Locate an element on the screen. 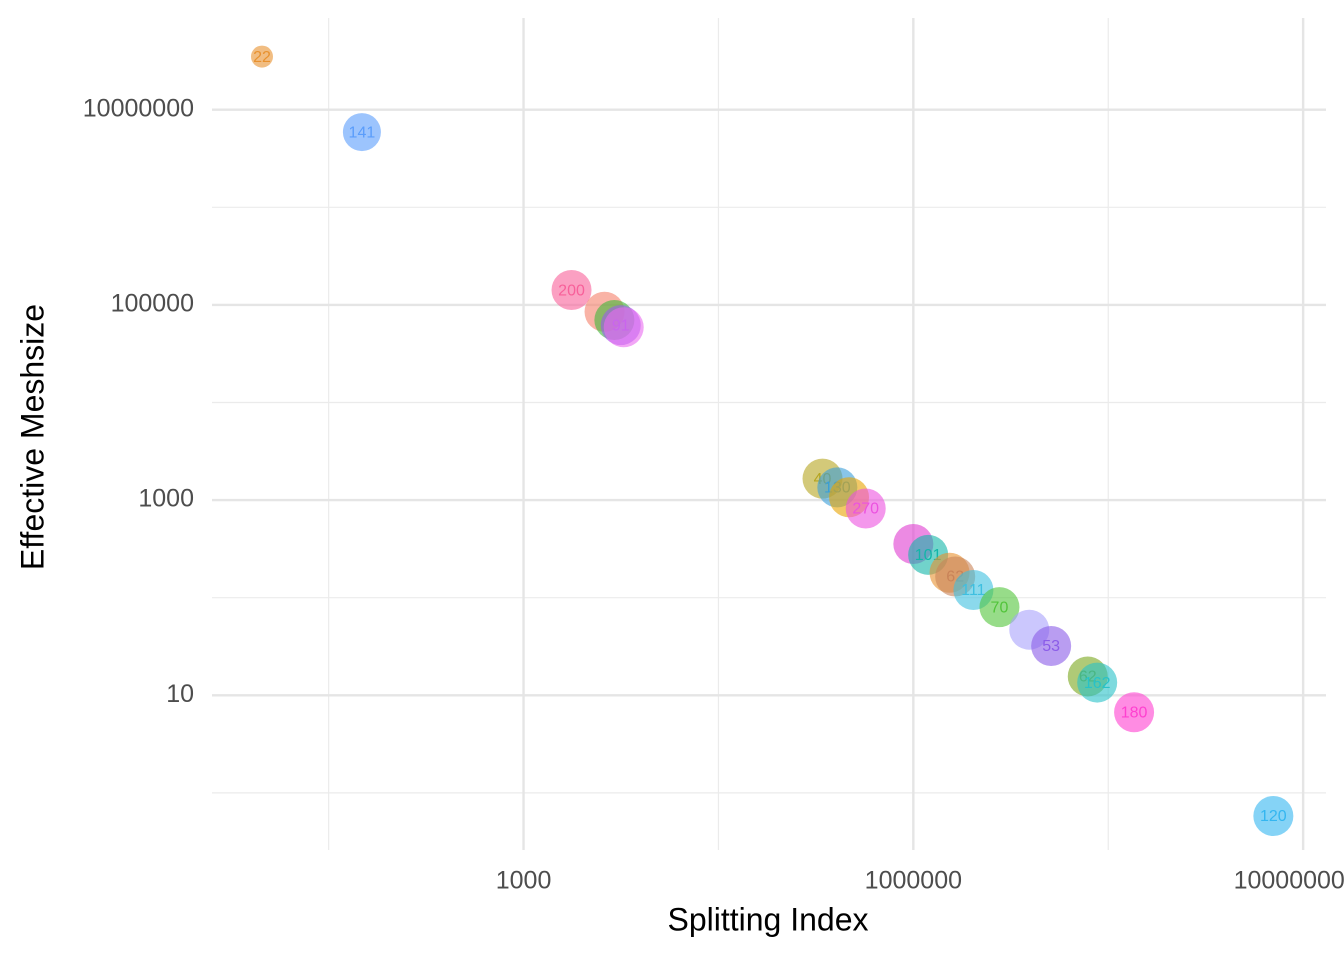  y-axis-title: Effective Meshsize is located at coordinates (32, 437).